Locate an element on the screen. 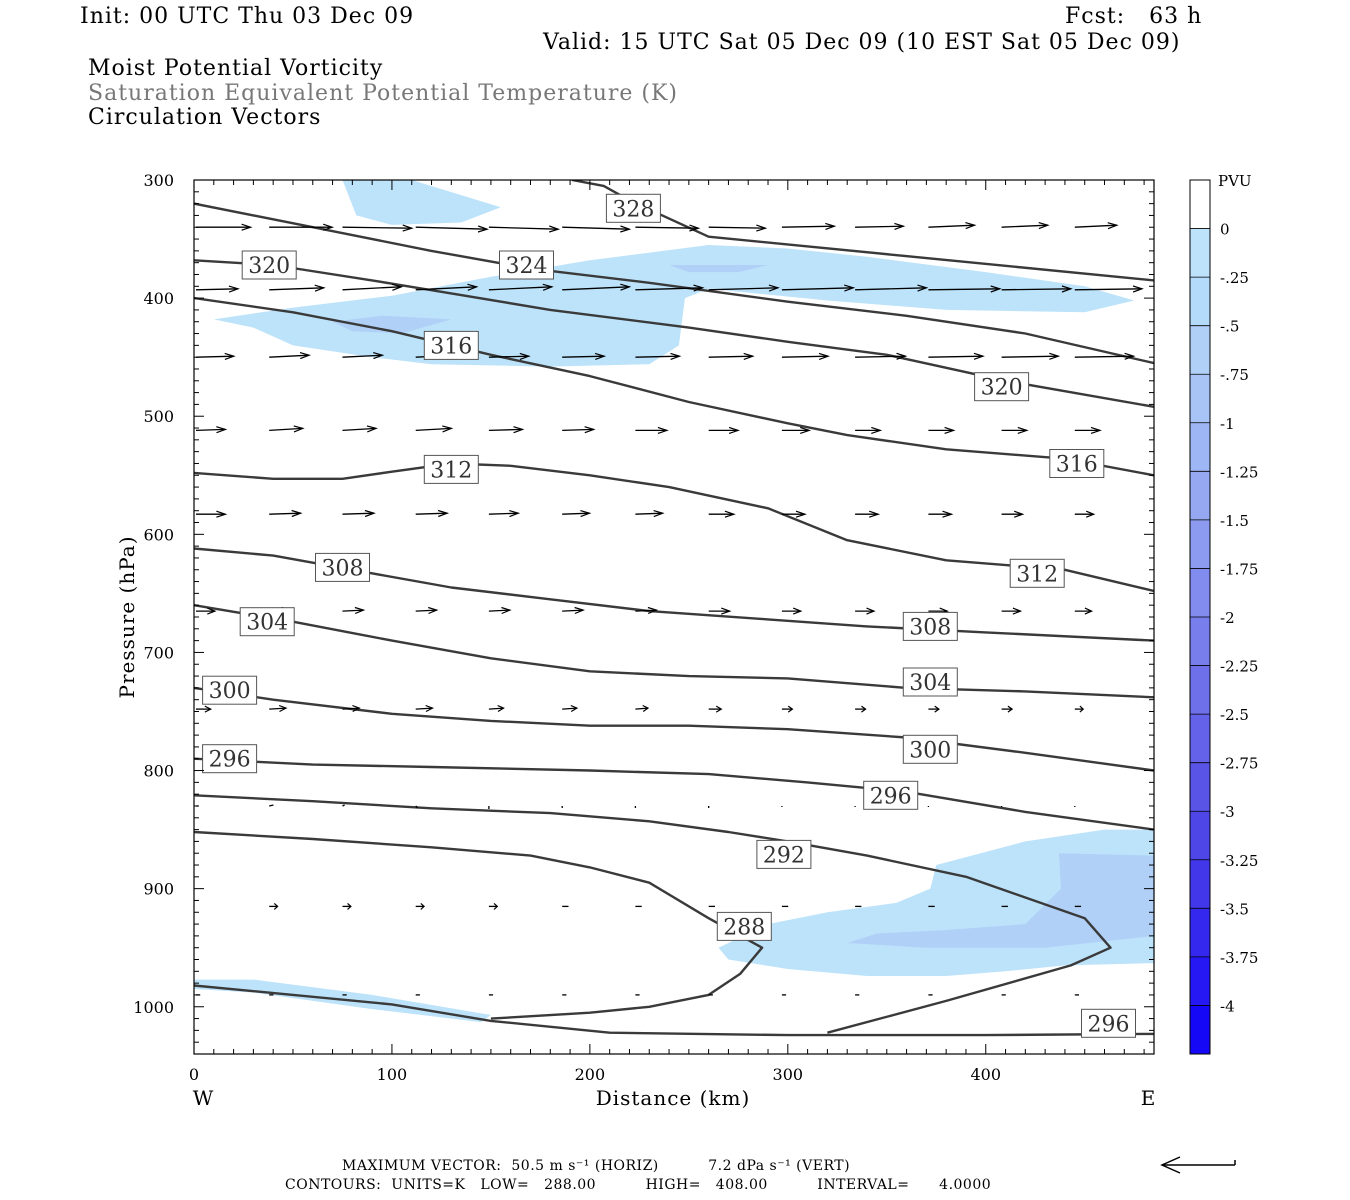  colorbar-unit: PVU is located at coordinates (1235, 181).